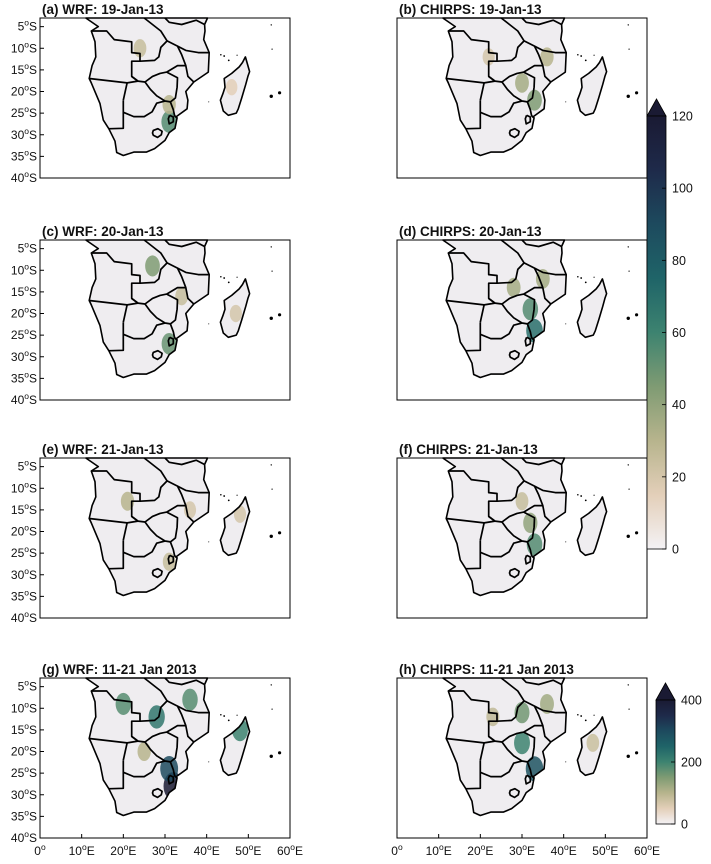 Image resolution: width=711 pixels, height=864 pixels. I want to click on y-tick-label: 15oS, so click(24, 729).